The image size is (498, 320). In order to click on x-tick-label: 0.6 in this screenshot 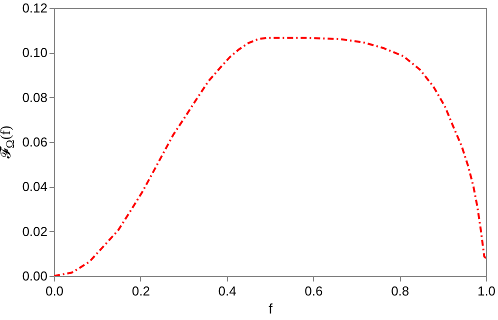, I will do `click(313, 291)`.